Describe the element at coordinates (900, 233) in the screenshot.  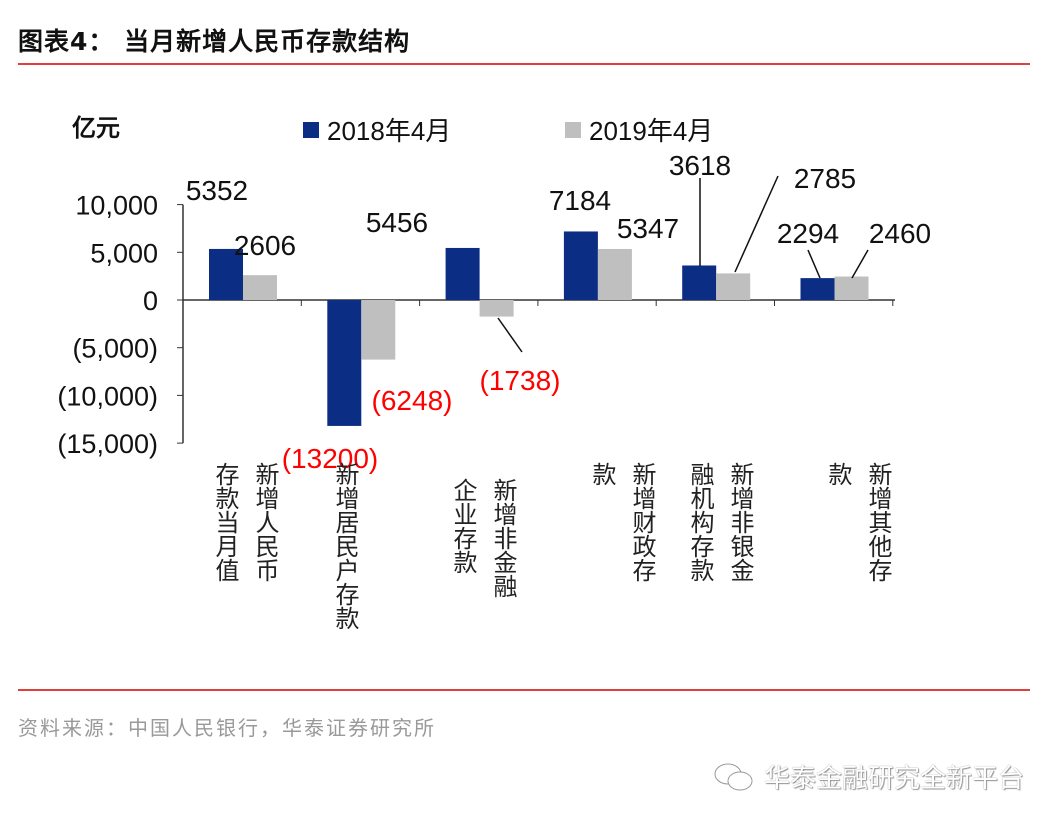
I see `data-label: 2460` at that location.